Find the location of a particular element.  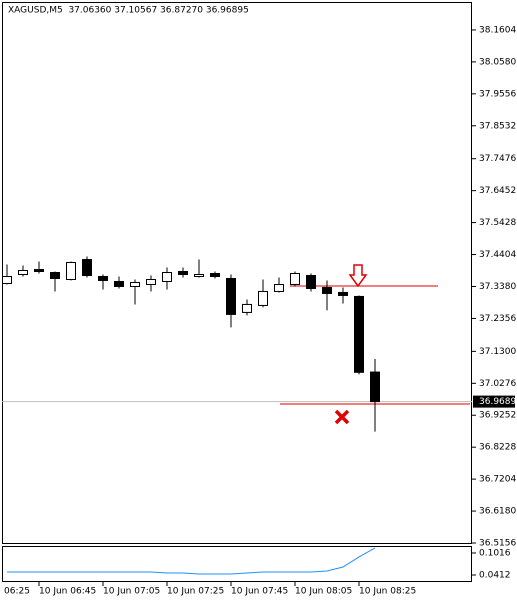

x-tick-label: 10 Jun 07:25 is located at coordinates (195, 592).